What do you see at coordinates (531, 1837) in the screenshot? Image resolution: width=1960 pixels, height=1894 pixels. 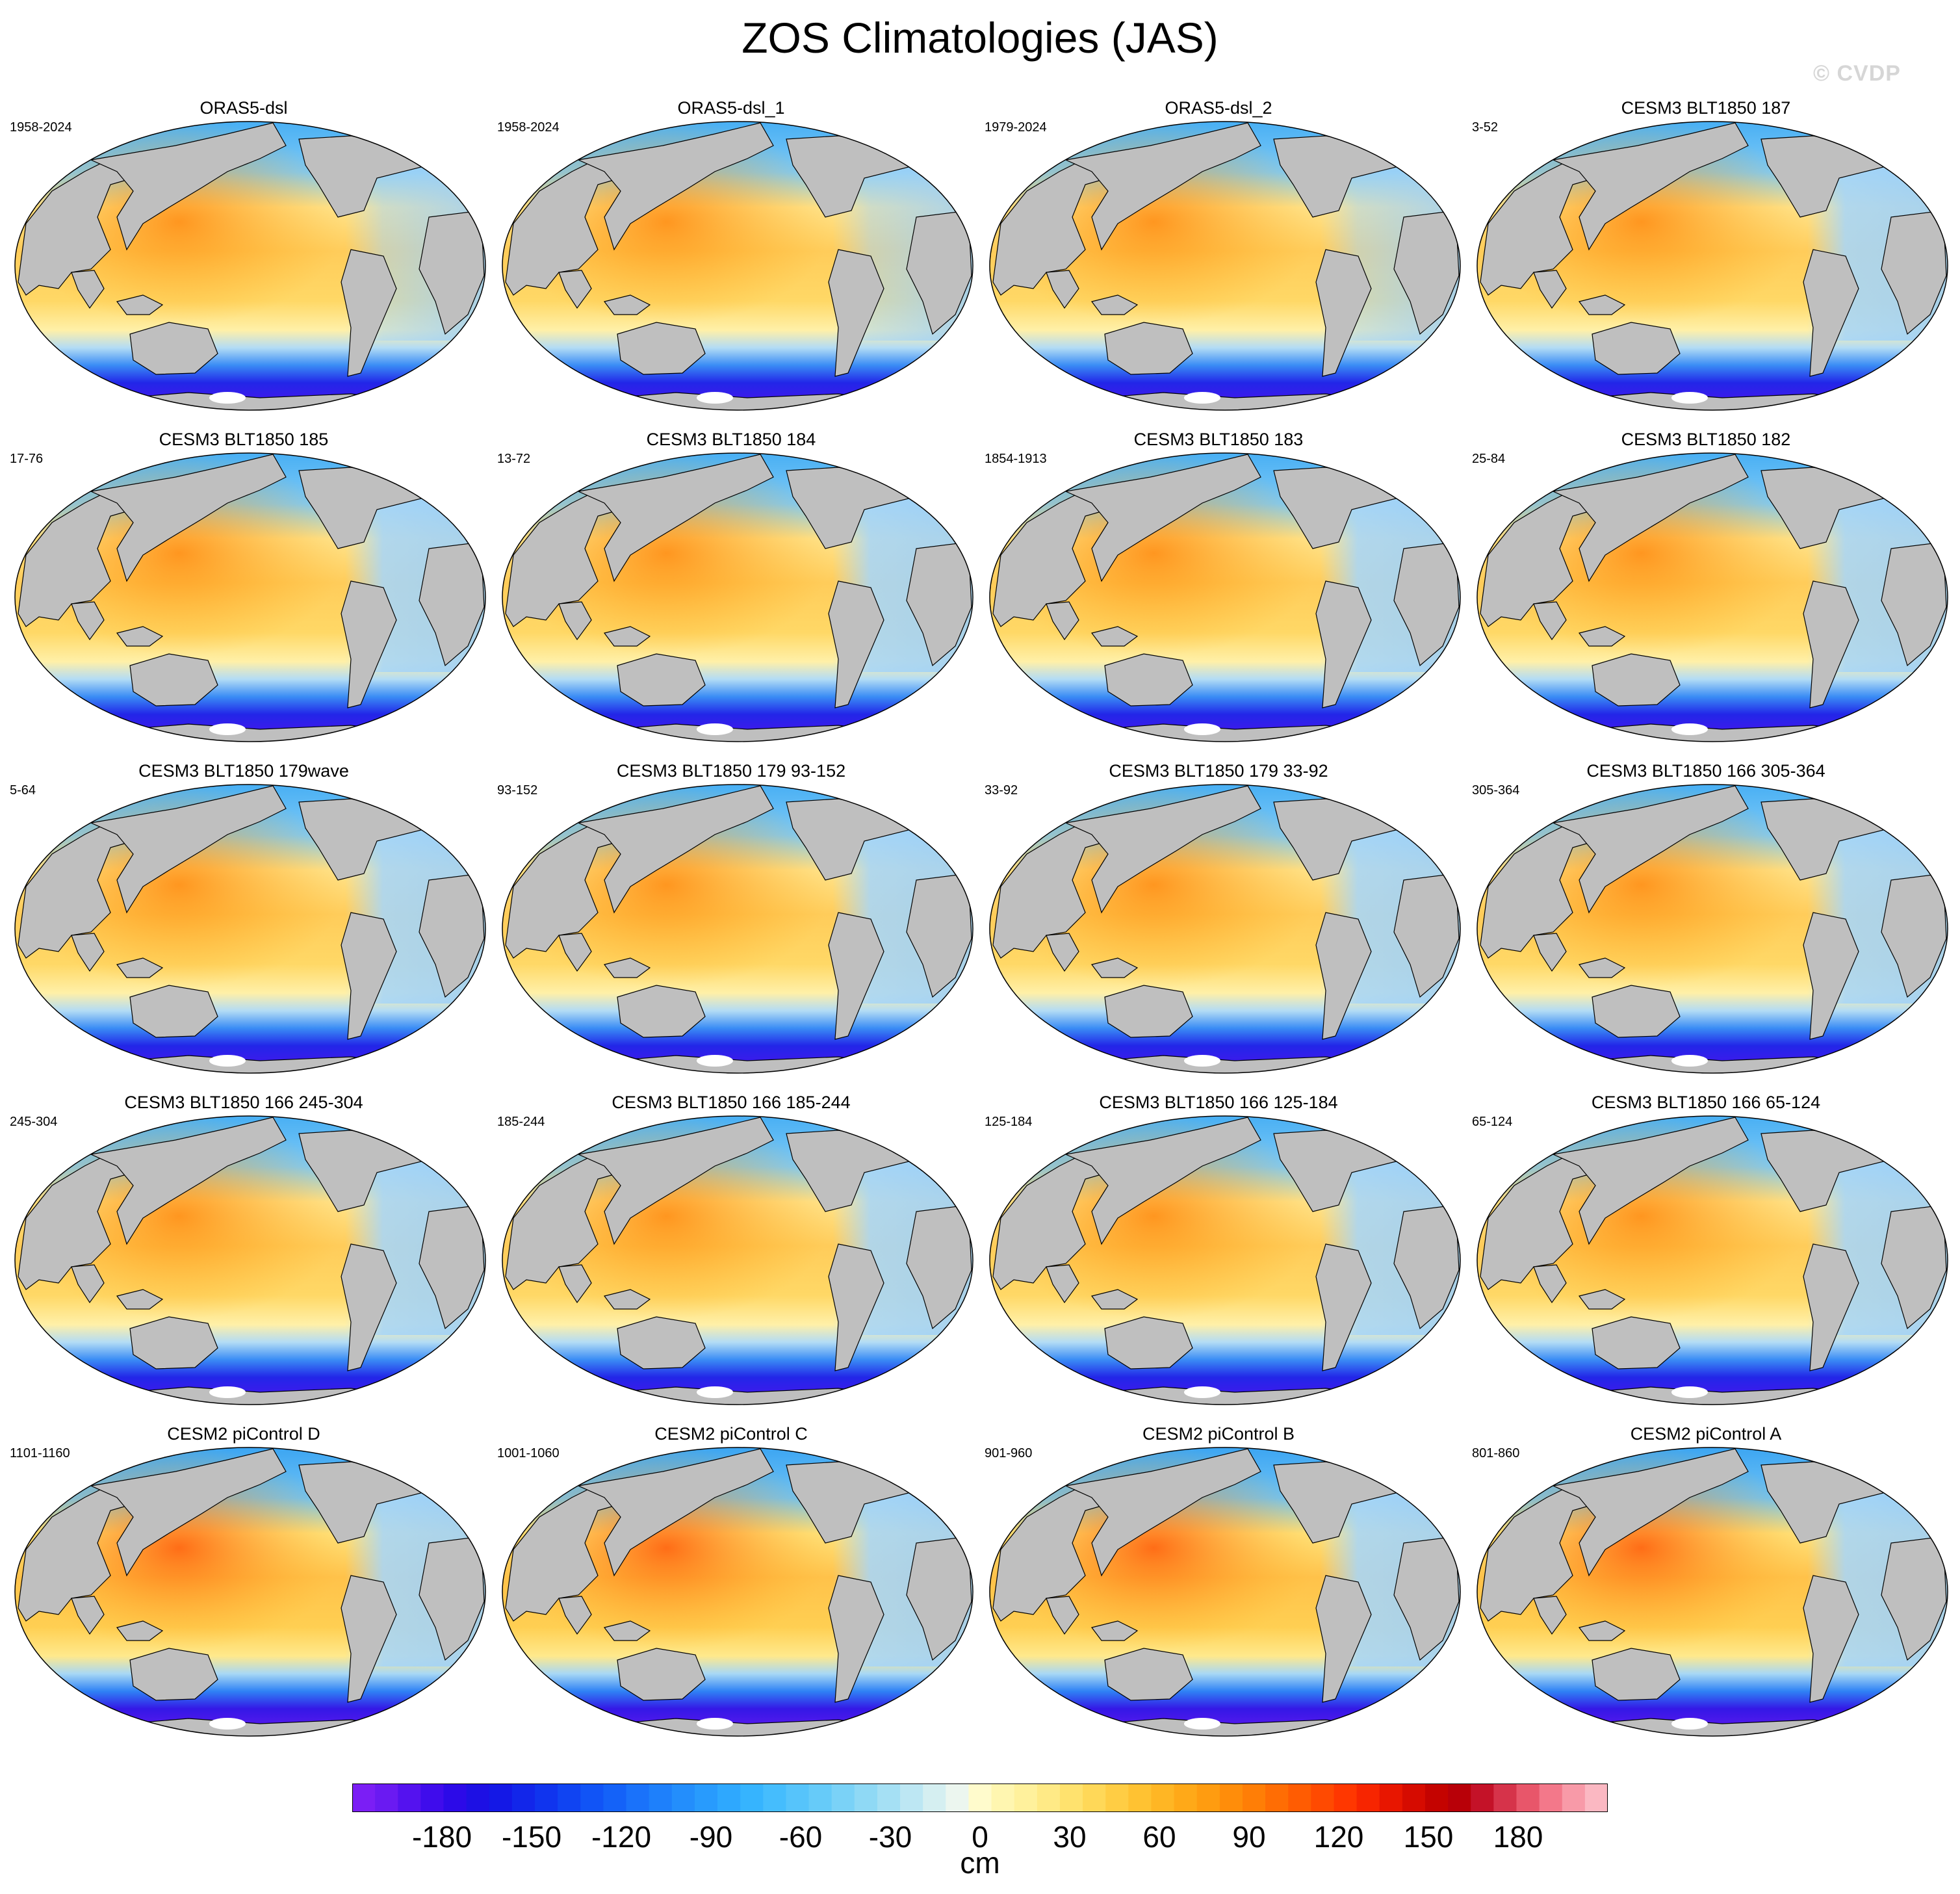 I see `colorbar-tick-label: -150` at bounding box center [531, 1837].